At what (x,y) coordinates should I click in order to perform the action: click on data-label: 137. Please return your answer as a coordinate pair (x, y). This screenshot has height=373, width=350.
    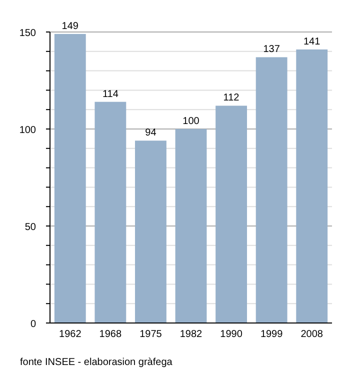
    Looking at the image, I should click on (271, 50).